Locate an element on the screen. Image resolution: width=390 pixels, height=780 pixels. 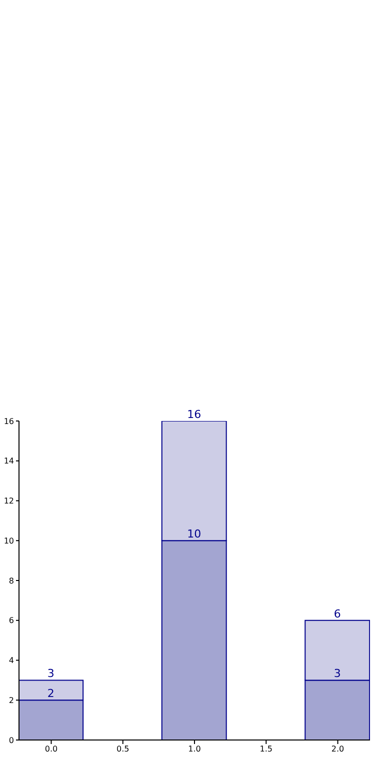
data-label: 10 is located at coordinates (194, 534).